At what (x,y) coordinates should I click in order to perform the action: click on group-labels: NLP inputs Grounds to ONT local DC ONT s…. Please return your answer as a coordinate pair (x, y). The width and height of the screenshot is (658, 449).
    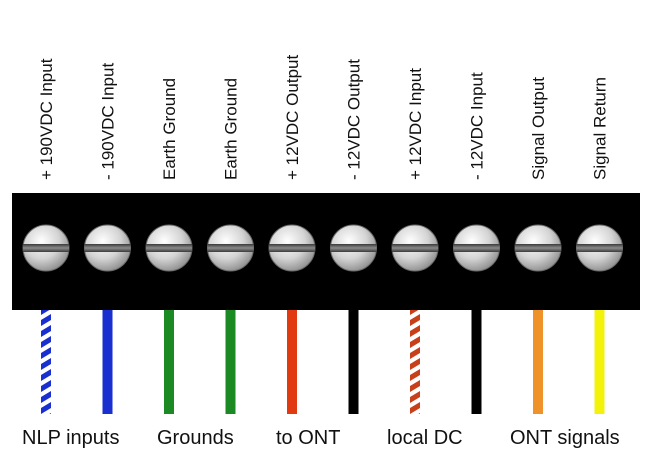
    Looking at the image, I should click on (321, 438).